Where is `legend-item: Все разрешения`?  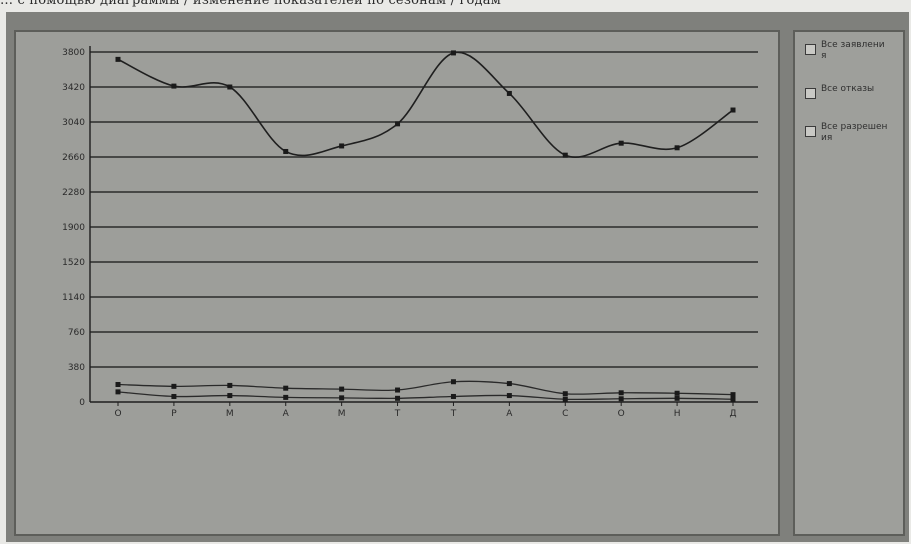
legend-item: Все разрешения is located at coordinates (847, 133).